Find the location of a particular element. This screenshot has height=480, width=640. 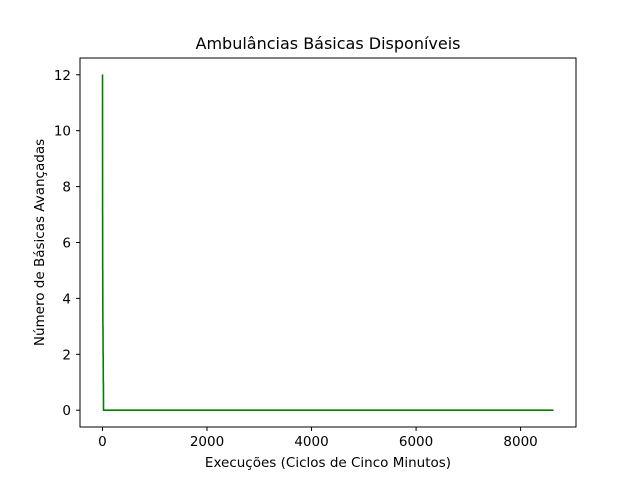

x-tick-label: 4000 is located at coordinates (311, 442).